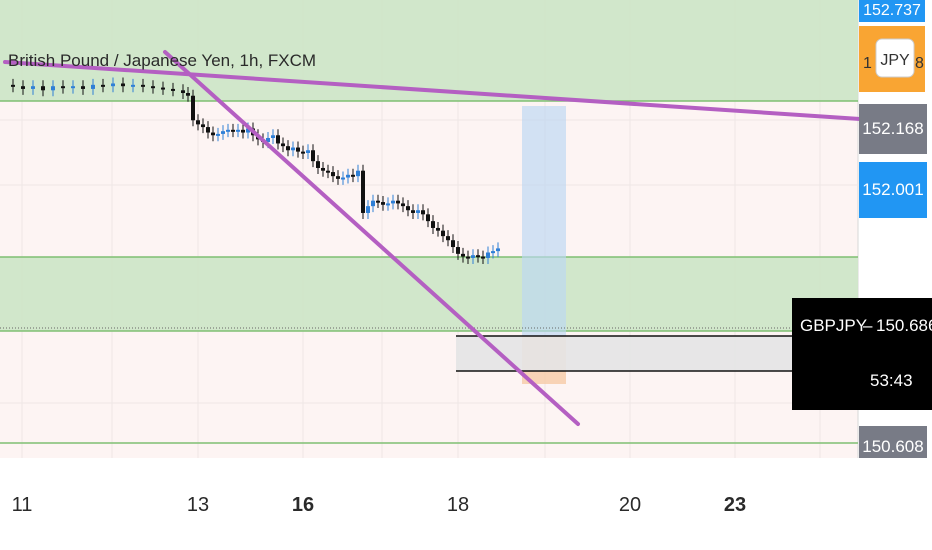 The height and width of the screenshot is (550, 932). Describe the element at coordinates (303, 505) in the screenshot. I see `time-label-16: 16` at that location.